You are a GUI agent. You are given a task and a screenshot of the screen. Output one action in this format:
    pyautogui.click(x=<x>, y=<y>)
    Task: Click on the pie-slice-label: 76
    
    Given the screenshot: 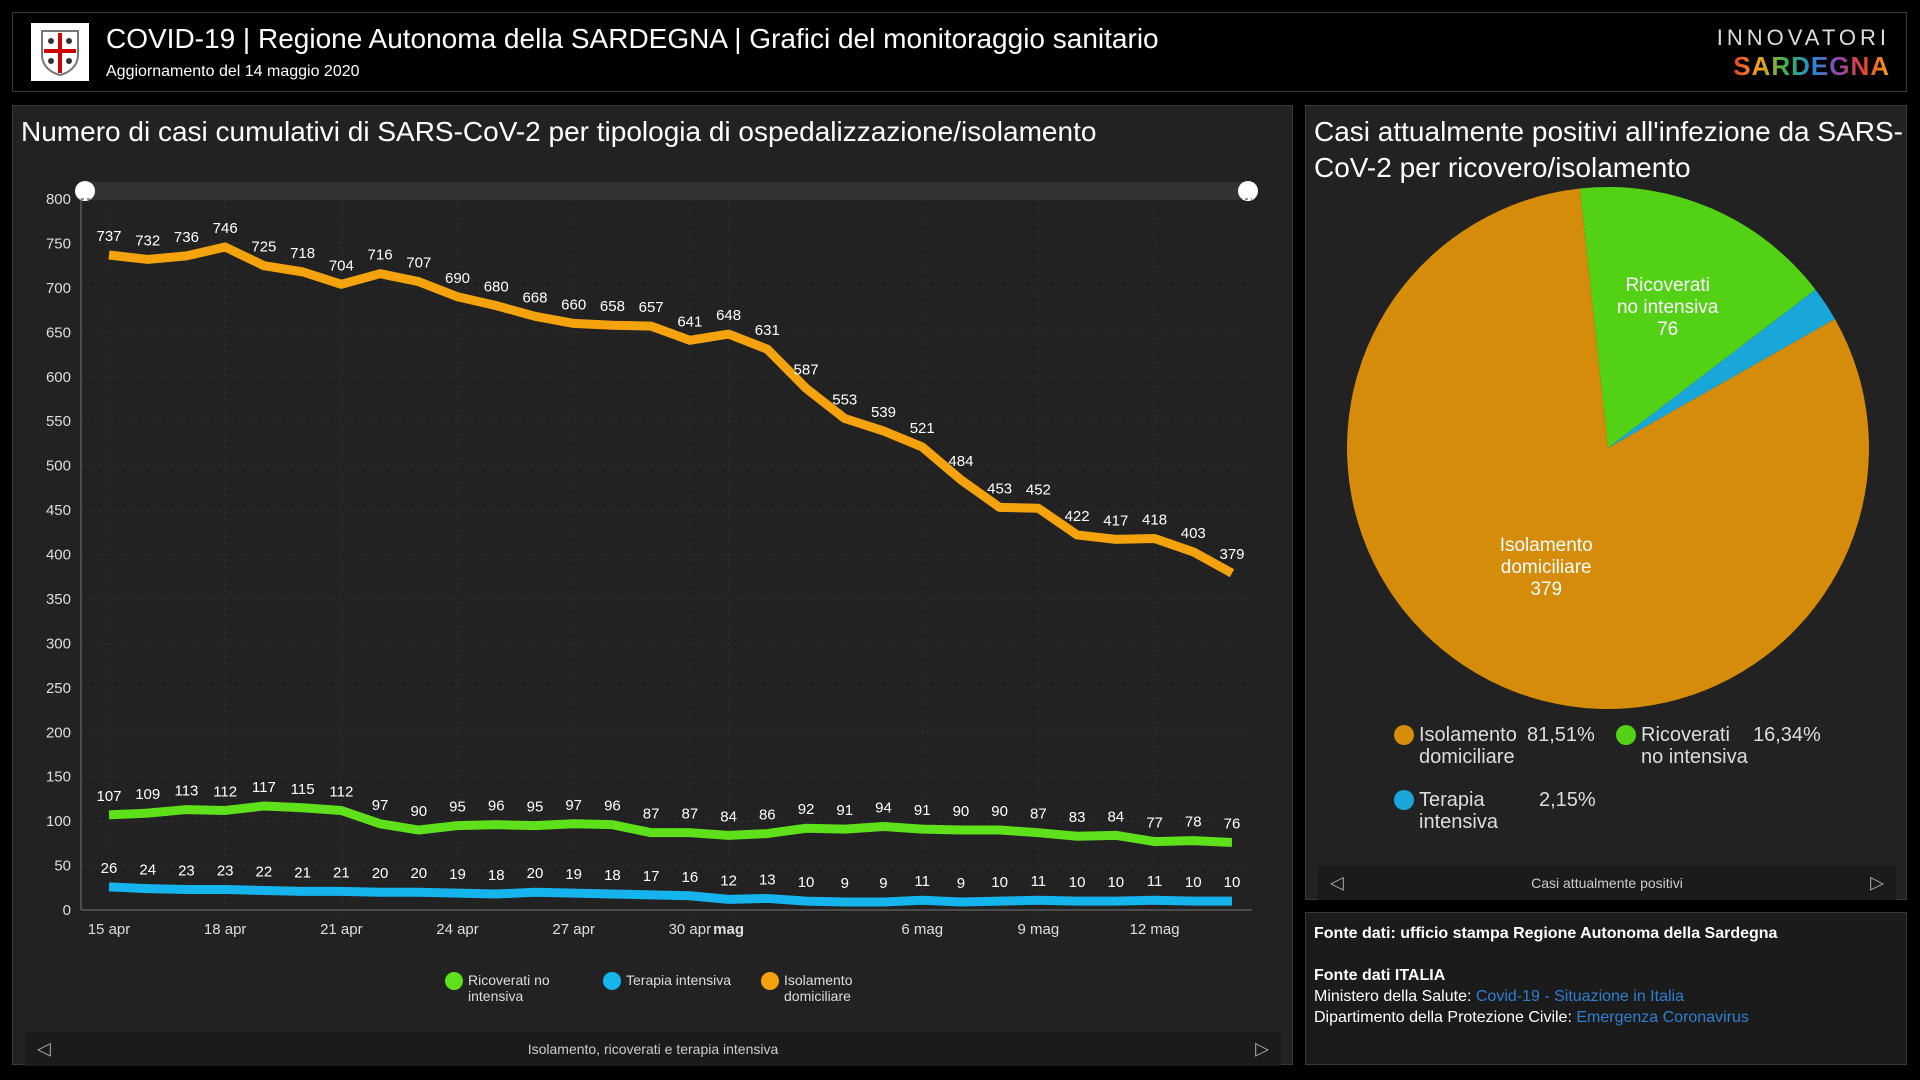 What is the action you would take?
    pyautogui.click(x=1667, y=329)
    